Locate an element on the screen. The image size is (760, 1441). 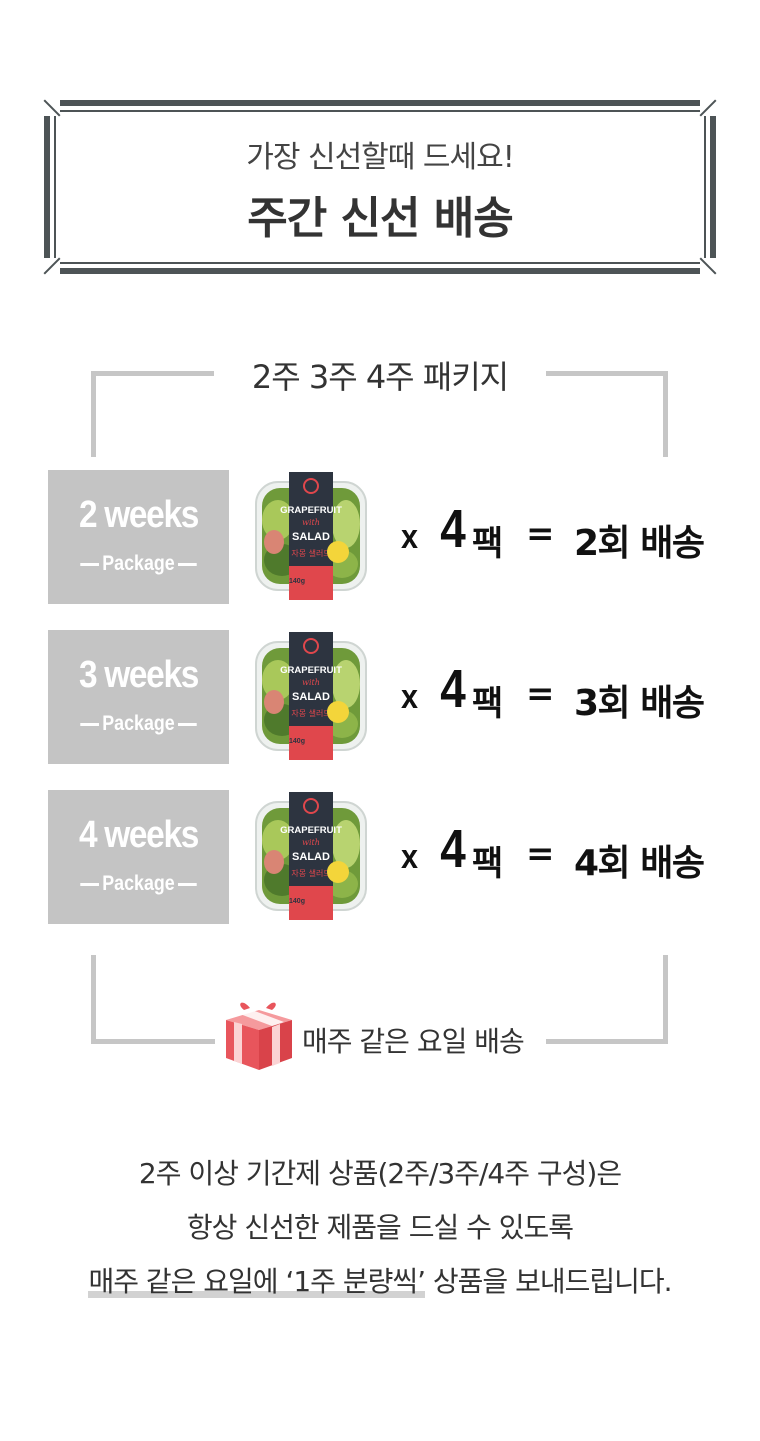
package-tile: 4 weeks Package is located at coordinates (138, 857).